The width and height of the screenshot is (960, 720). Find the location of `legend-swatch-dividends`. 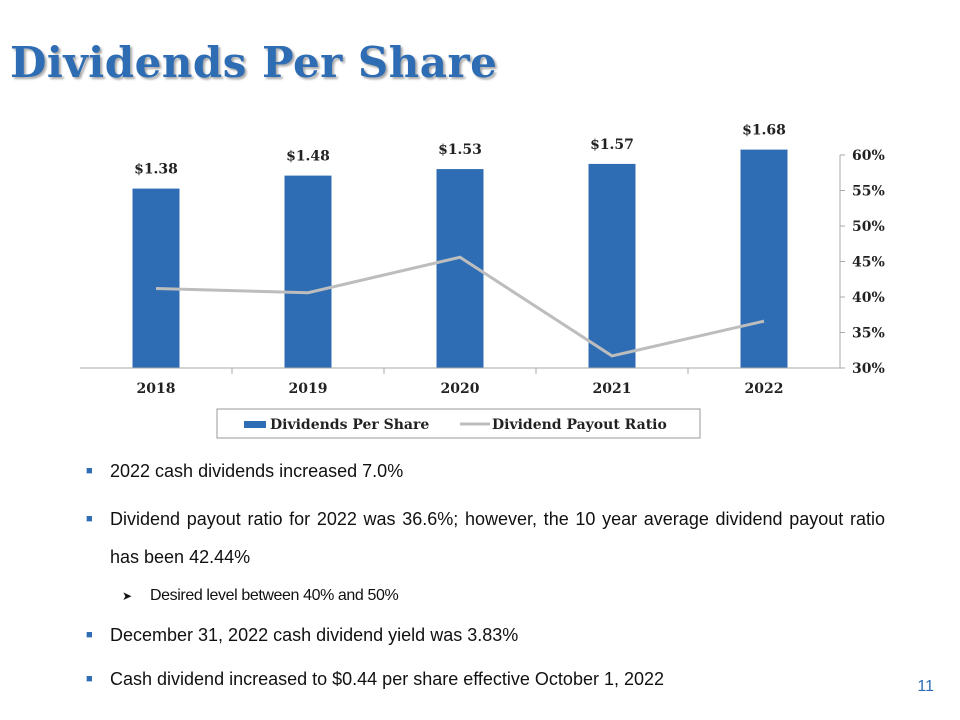

legend-swatch-dividends is located at coordinates (255, 424).